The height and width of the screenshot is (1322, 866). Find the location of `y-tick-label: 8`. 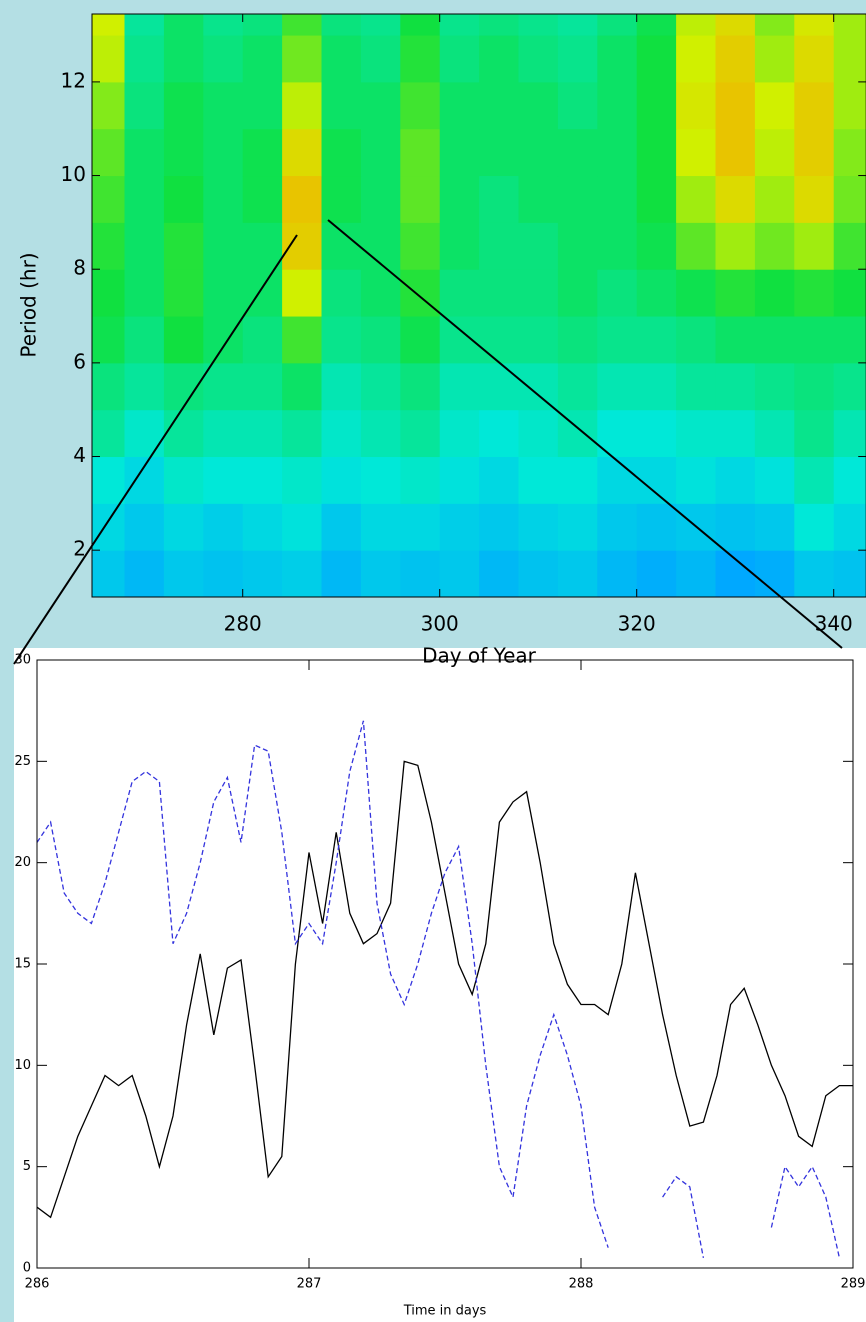

y-tick-label: 8 is located at coordinates (79, 268).